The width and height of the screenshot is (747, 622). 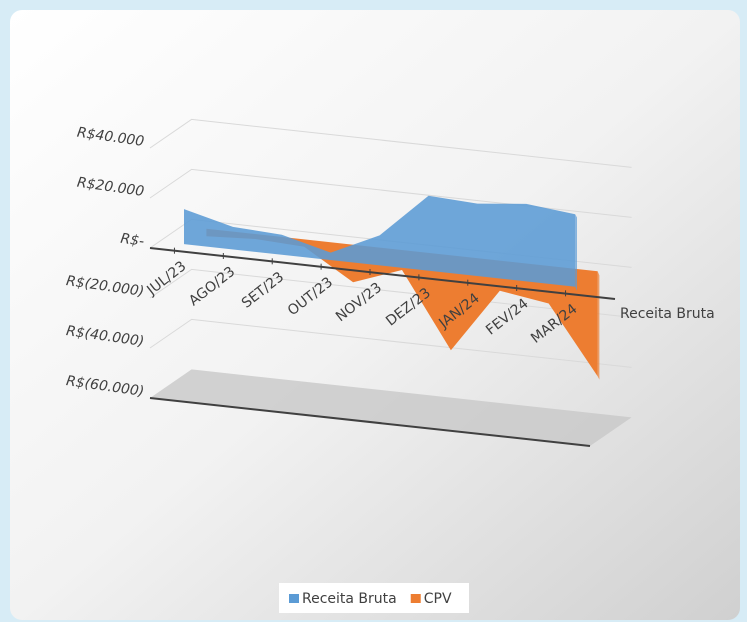 I want to click on floor-edge, so click(x=370, y=422).